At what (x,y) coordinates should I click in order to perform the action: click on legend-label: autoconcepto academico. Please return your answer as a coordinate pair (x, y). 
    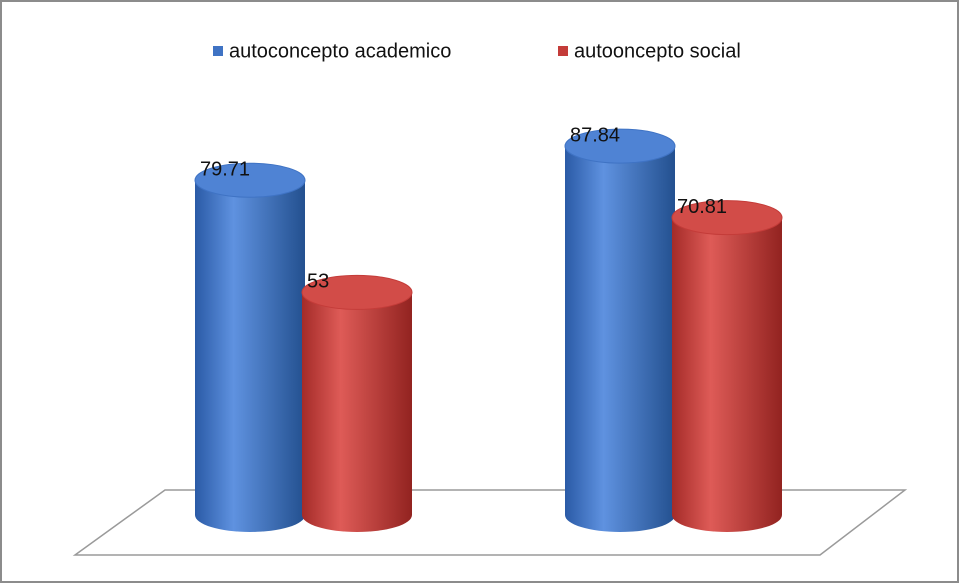
    Looking at the image, I should click on (340, 51).